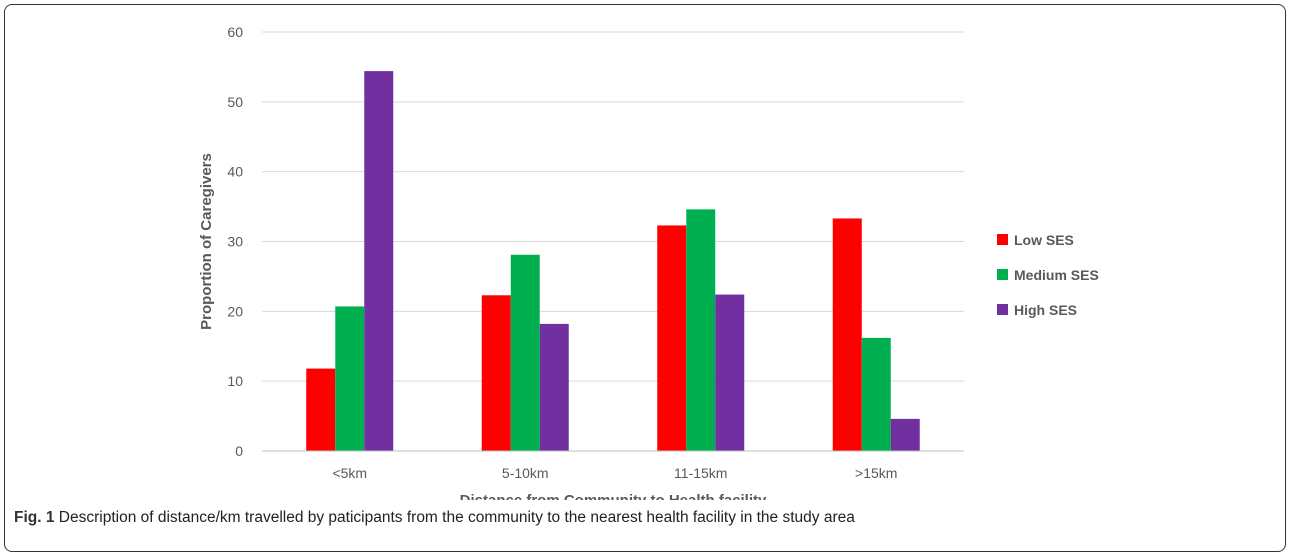  I want to click on x-tick-label: >15km, so click(876, 473).